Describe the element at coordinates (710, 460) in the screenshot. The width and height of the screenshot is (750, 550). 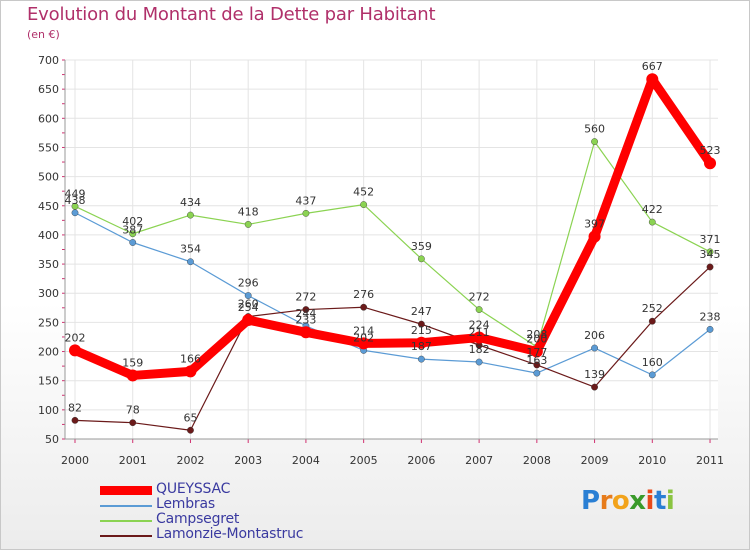
I see `x-tick-label: 2011` at that location.